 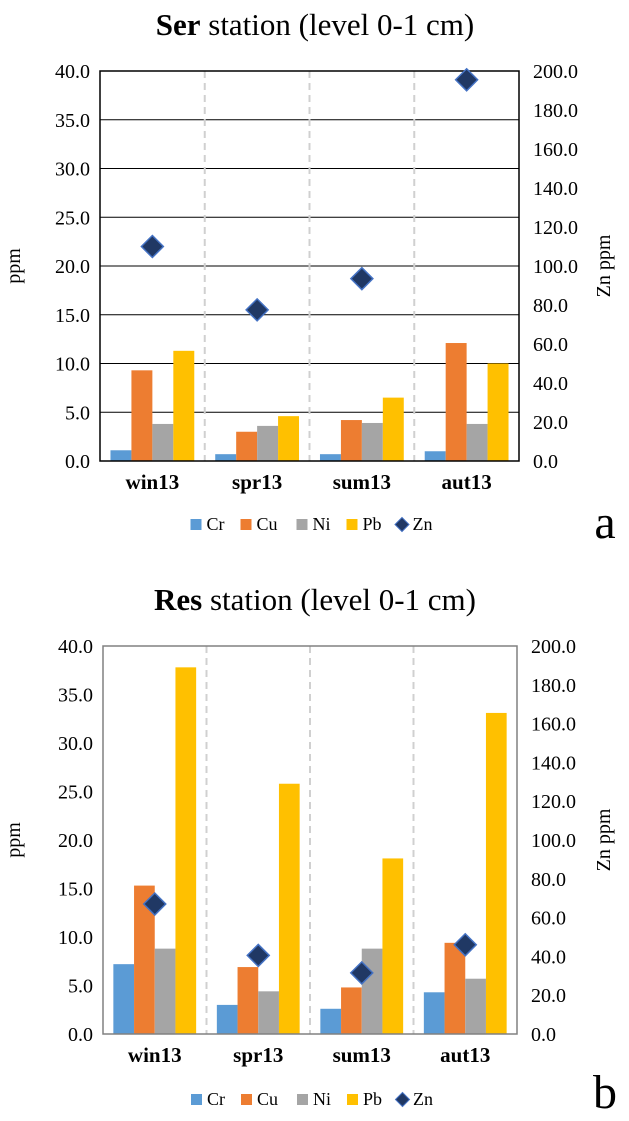 I want to click on y-tick-label: 25.0, so click(x=72, y=218).